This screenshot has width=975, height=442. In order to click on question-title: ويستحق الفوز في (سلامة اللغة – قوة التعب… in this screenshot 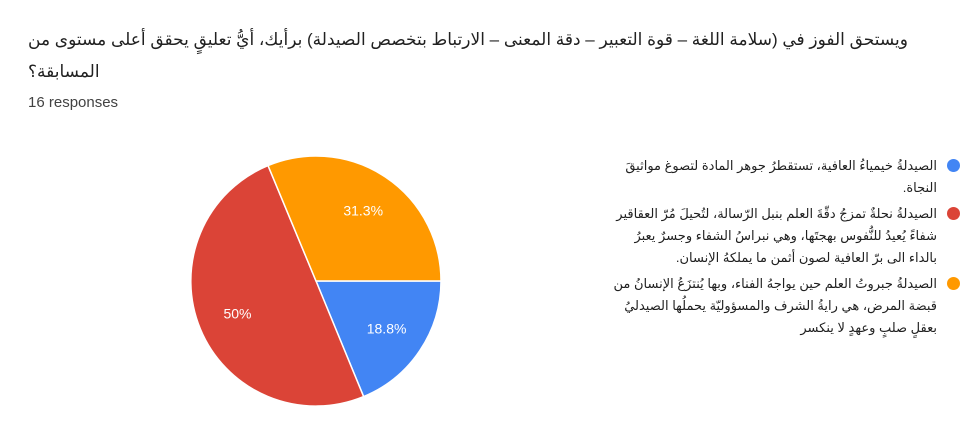, I will do `click(468, 55)`.